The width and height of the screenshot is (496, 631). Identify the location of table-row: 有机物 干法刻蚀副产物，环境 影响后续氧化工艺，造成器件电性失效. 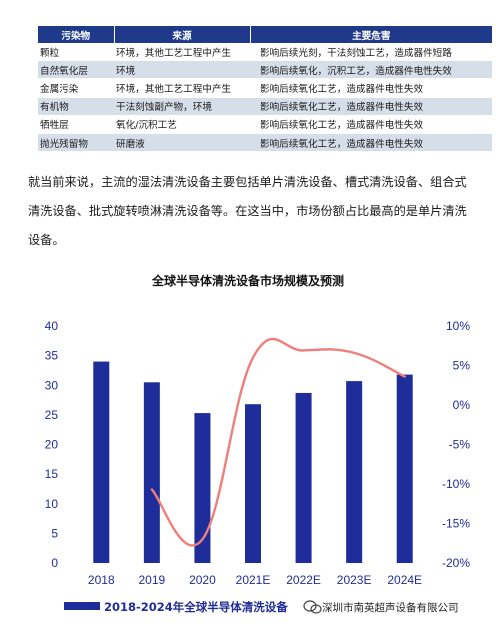
(265, 106).